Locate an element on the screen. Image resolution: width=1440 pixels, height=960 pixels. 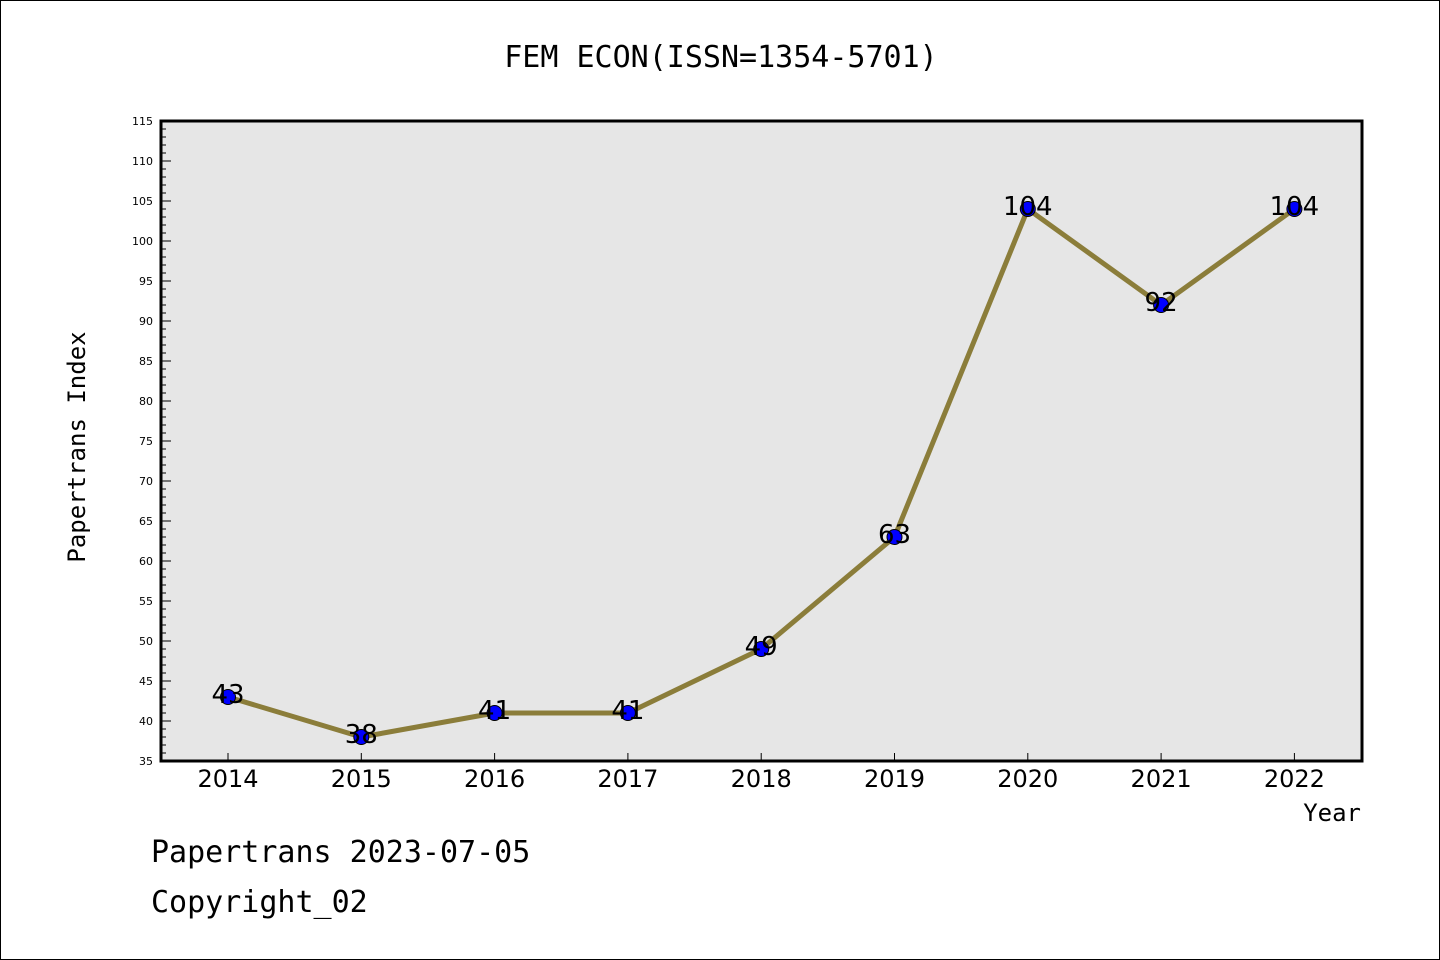
y-tick-label: 50 is located at coordinates (146, 641).